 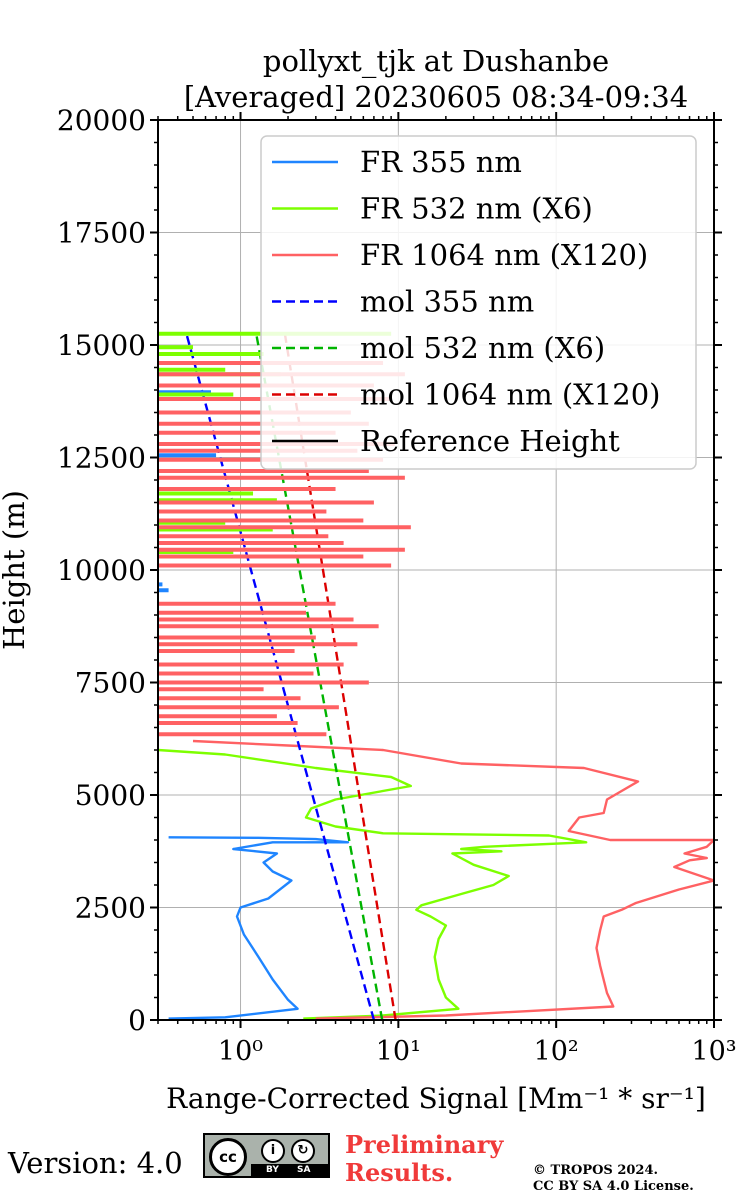 What do you see at coordinates (95, 1163) in the screenshot?
I see `version-label: Version: 4.0` at bounding box center [95, 1163].